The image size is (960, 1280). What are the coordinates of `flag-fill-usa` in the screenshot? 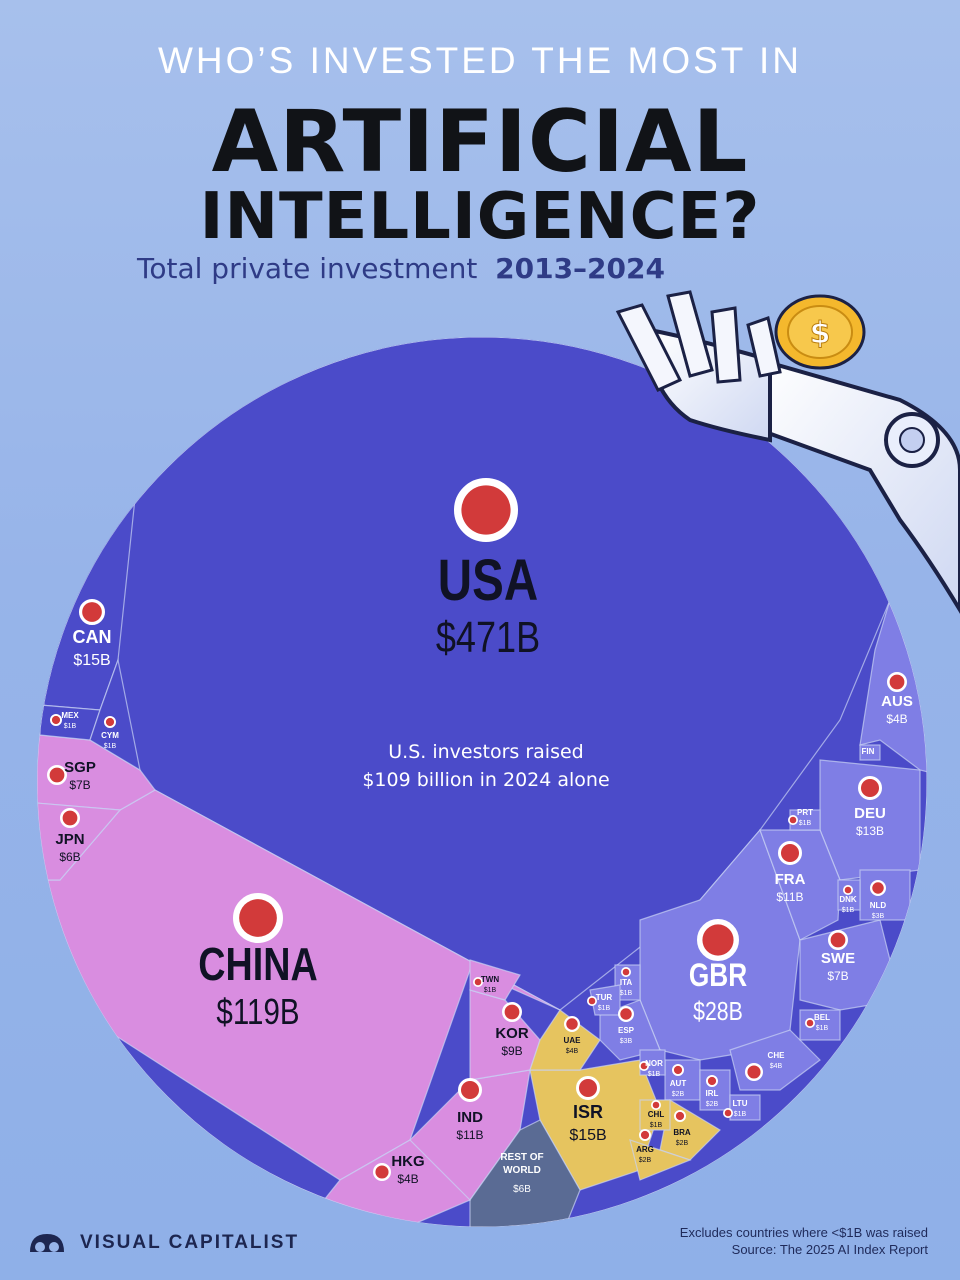 It's located at (486, 510).